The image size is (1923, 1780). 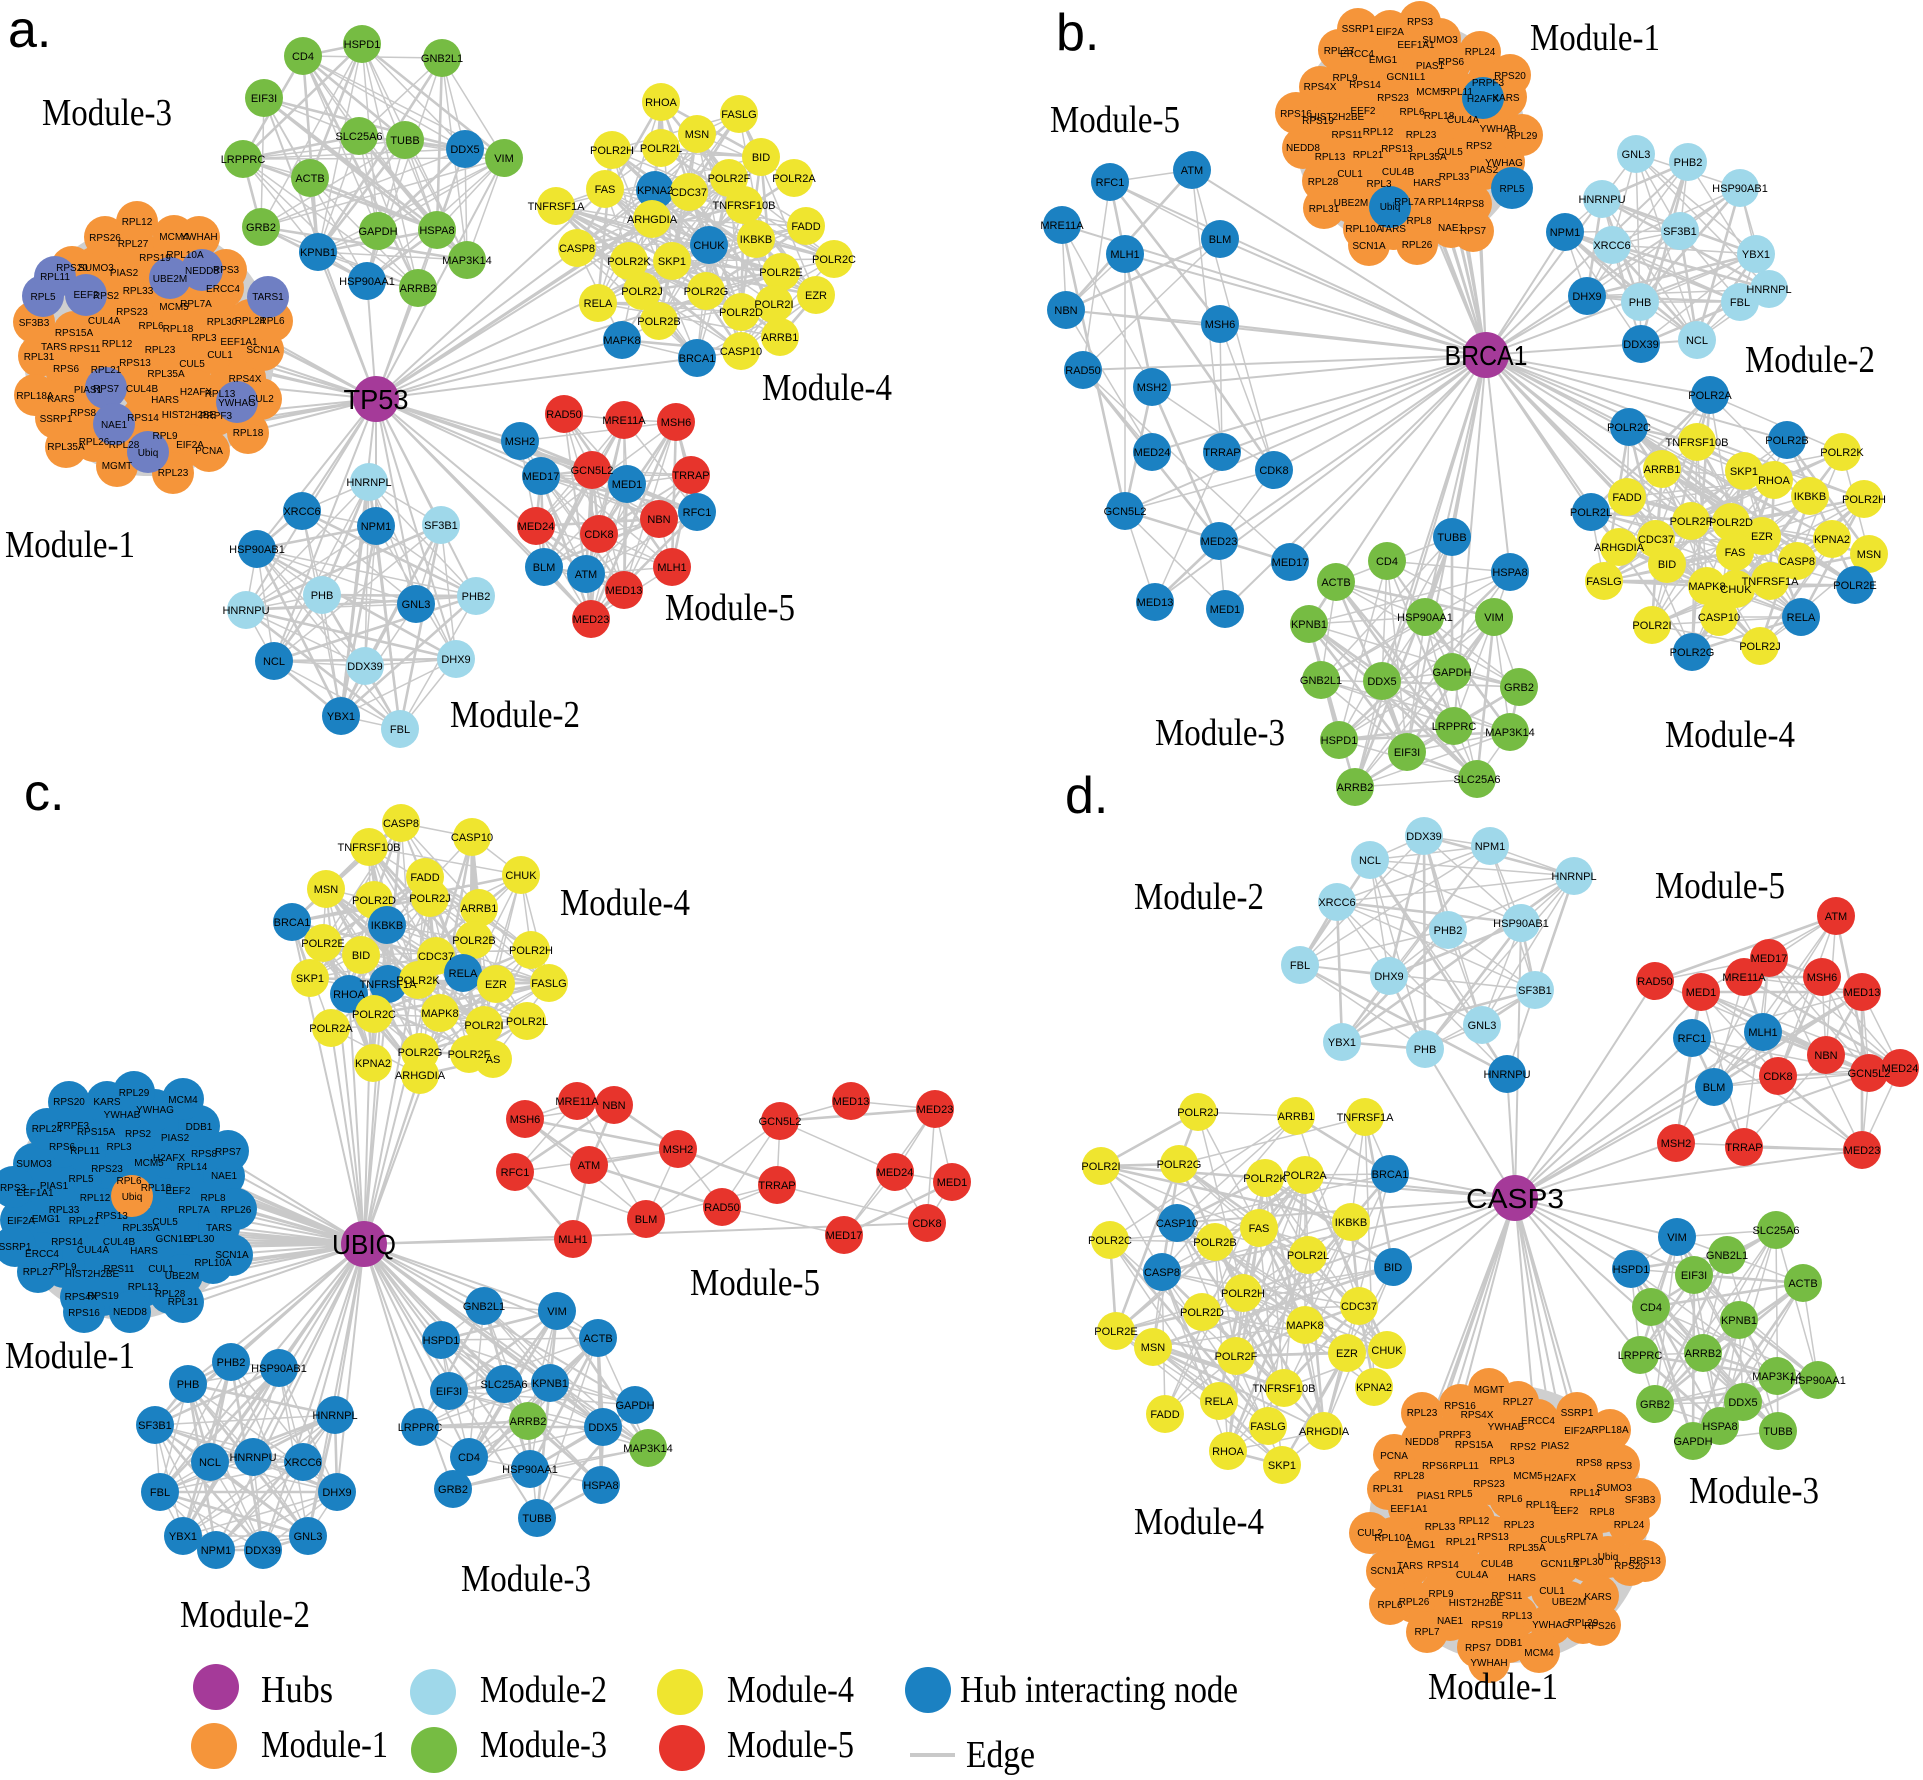 What do you see at coordinates (81, 1297) in the screenshot?
I see `svg-text: RPS4X` at bounding box center [81, 1297].